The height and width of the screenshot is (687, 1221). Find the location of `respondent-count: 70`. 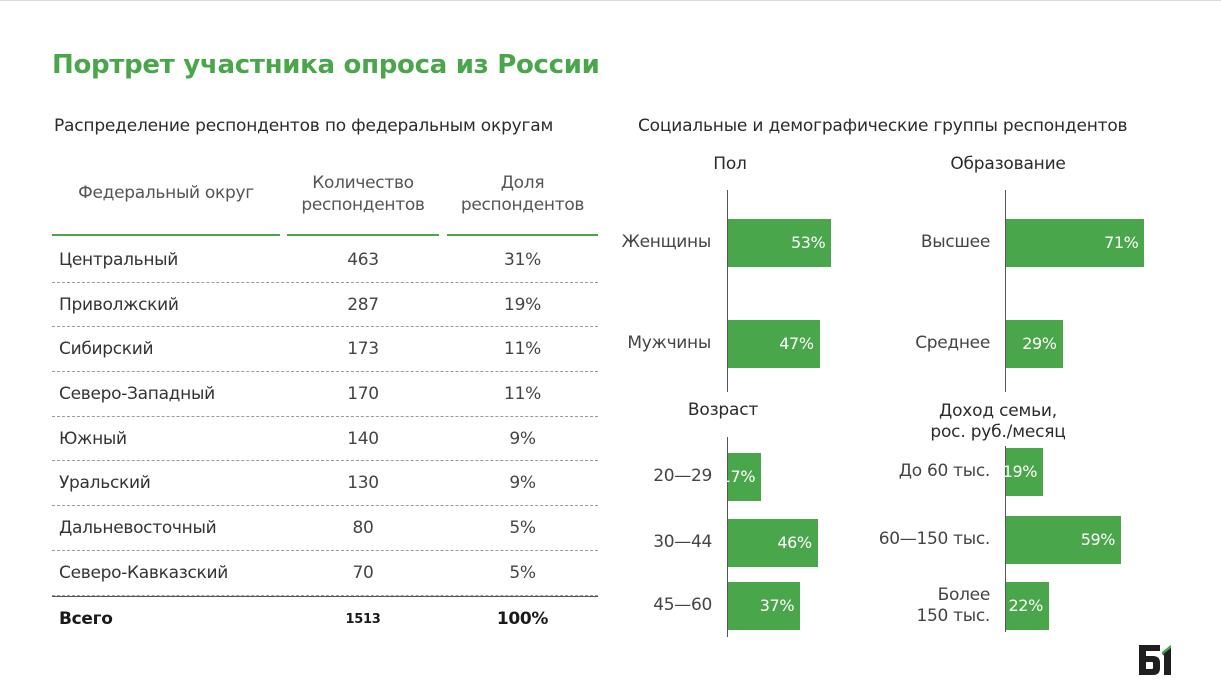

respondent-count: 70 is located at coordinates (363, 572).